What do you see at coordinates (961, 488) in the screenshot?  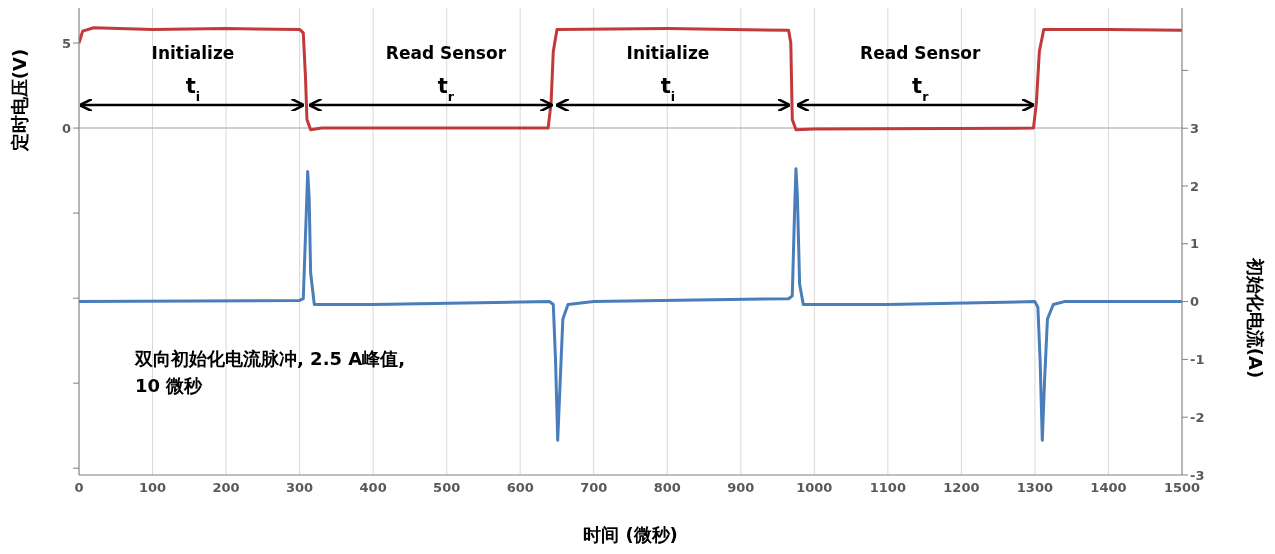 I see `x-tick-label: 1200` at bounding box center [961, 488].